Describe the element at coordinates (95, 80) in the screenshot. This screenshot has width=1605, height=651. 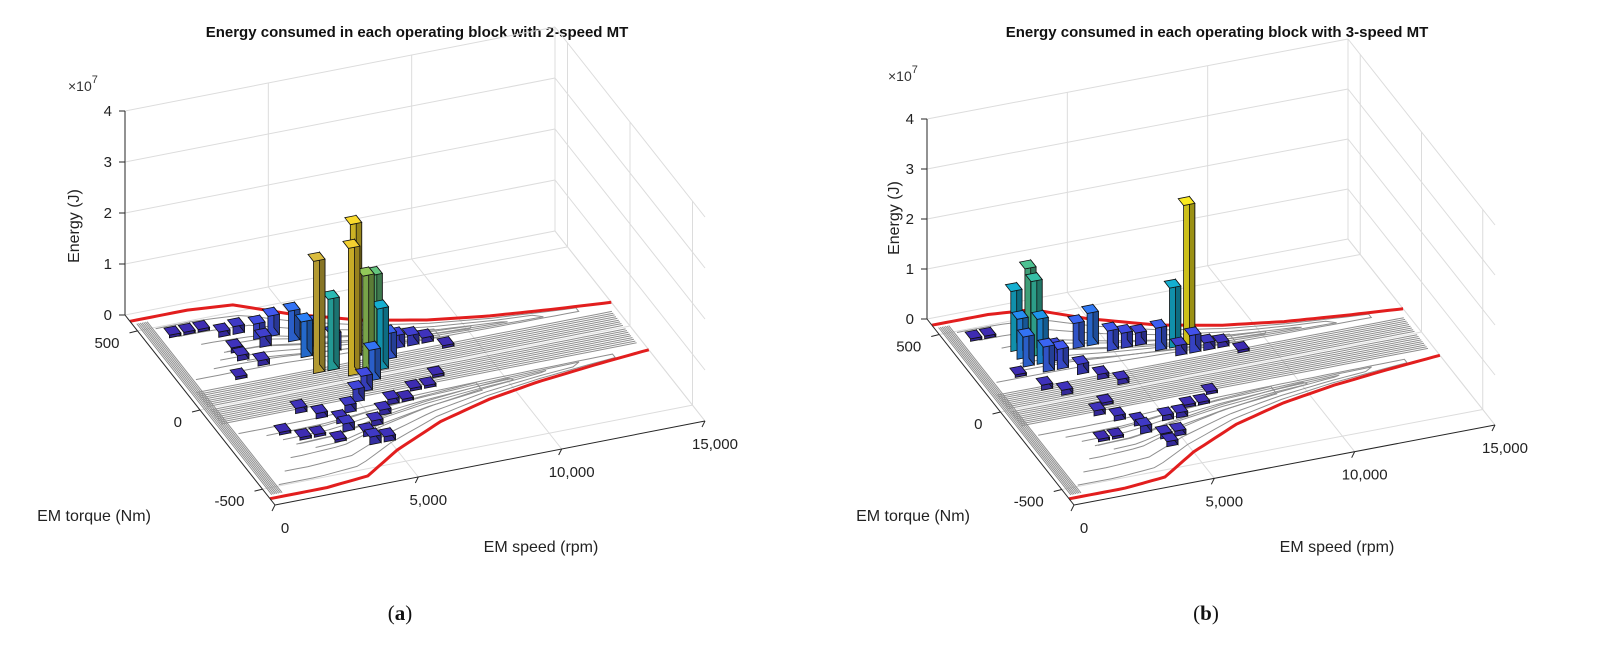
I see `z-exponent-power-a: 7` at that location.